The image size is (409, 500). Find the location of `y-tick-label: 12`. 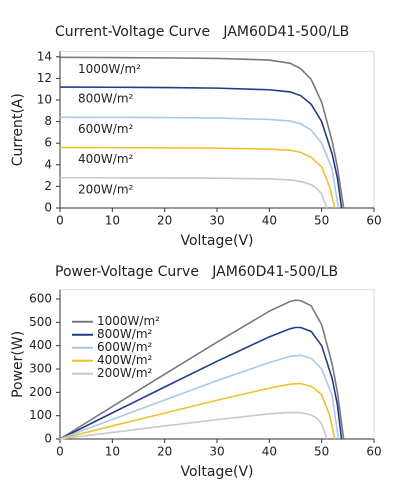

y-tick-label: 12 is located at coordinates (44, 78).